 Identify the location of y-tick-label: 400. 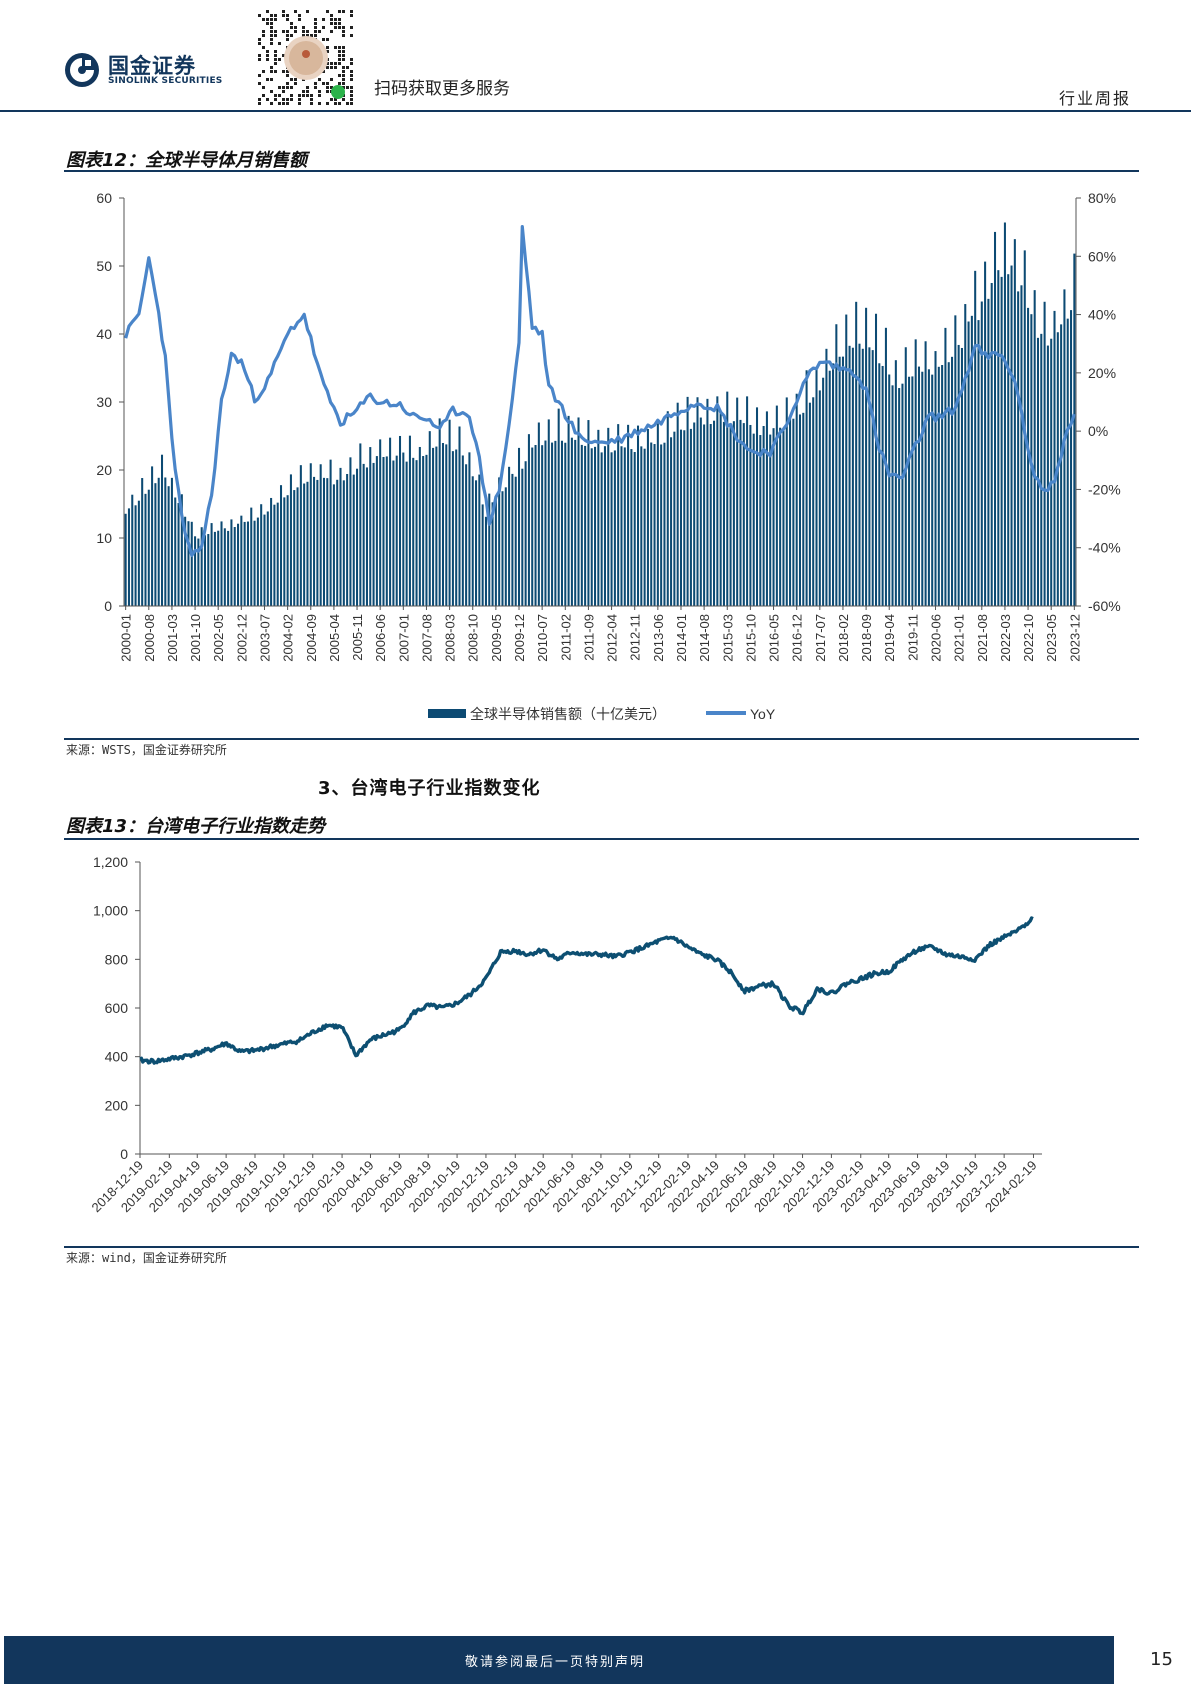
(117, 1057).